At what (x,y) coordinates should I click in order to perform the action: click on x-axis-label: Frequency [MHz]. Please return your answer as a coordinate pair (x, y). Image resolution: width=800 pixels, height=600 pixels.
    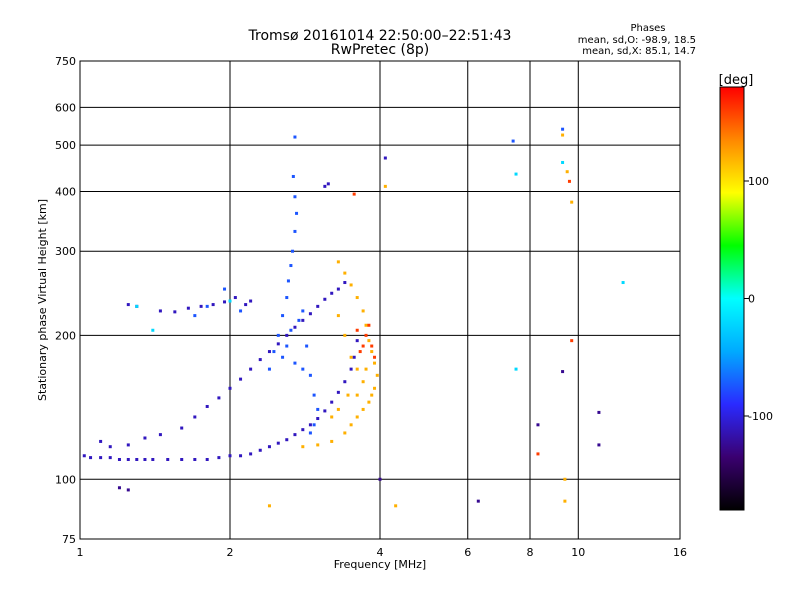
    Looking at the image, I should click on (380, 564).